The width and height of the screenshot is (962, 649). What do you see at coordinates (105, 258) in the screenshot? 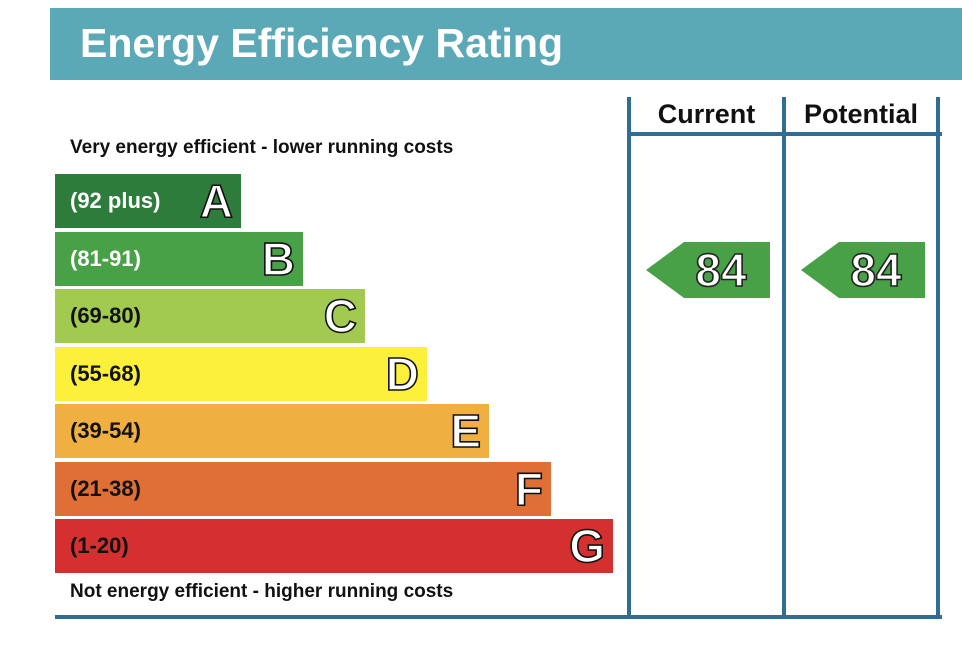
I see `band-range-label: (81-91)` at bounding box center [105, 258].